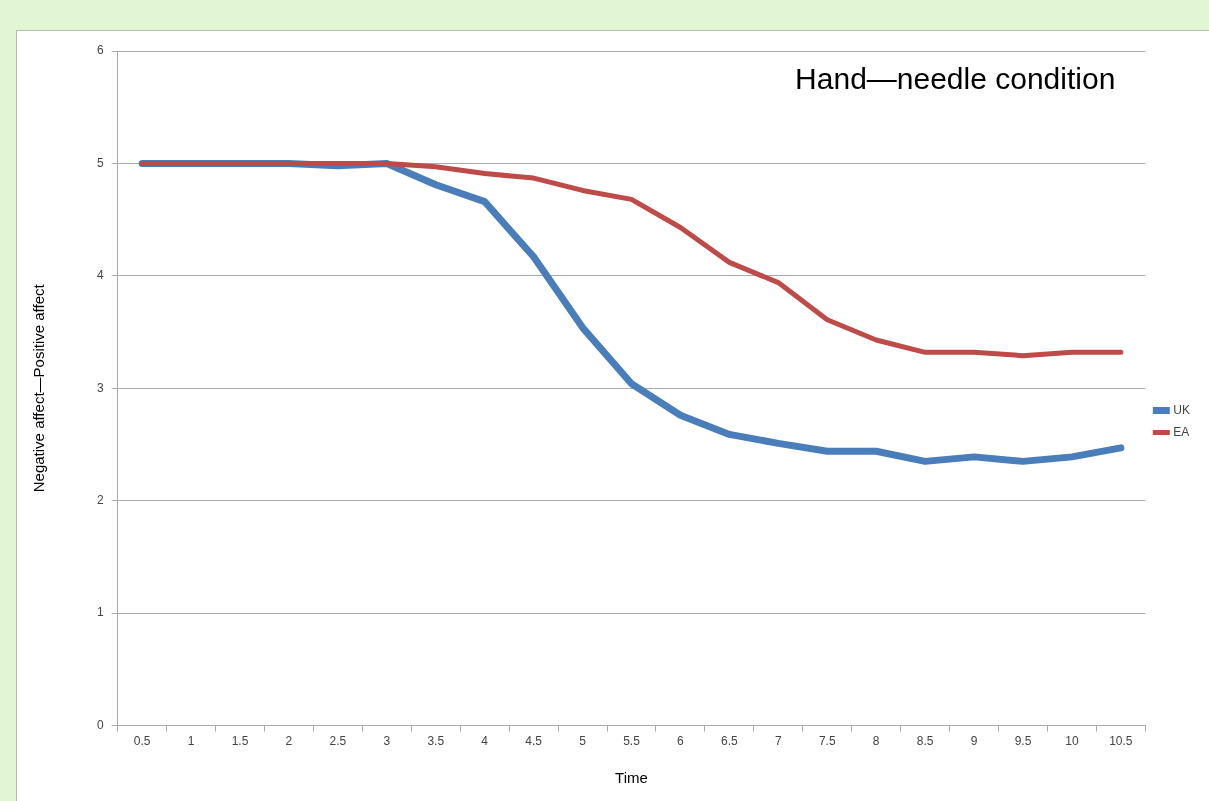 Image resolution: width=1209 pixels, height=801 pixels. What do you see at coordinates (191, 741) in the screenshot?
I see `x-tick-label: 1` at bounding box center [191, 741].